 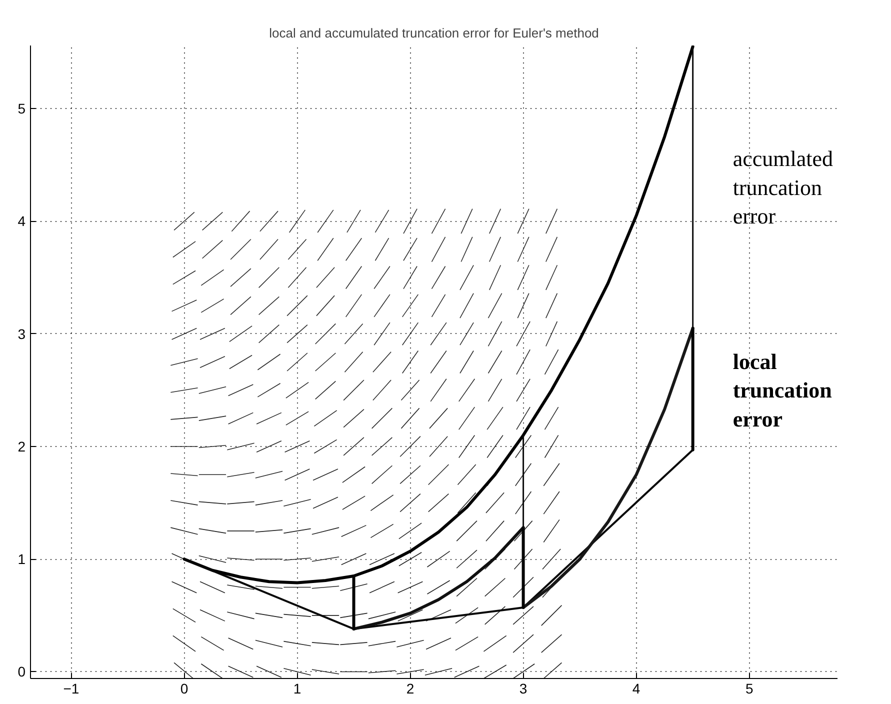 I want to click on x-tick-label: 1, so click(x=297, y=688).